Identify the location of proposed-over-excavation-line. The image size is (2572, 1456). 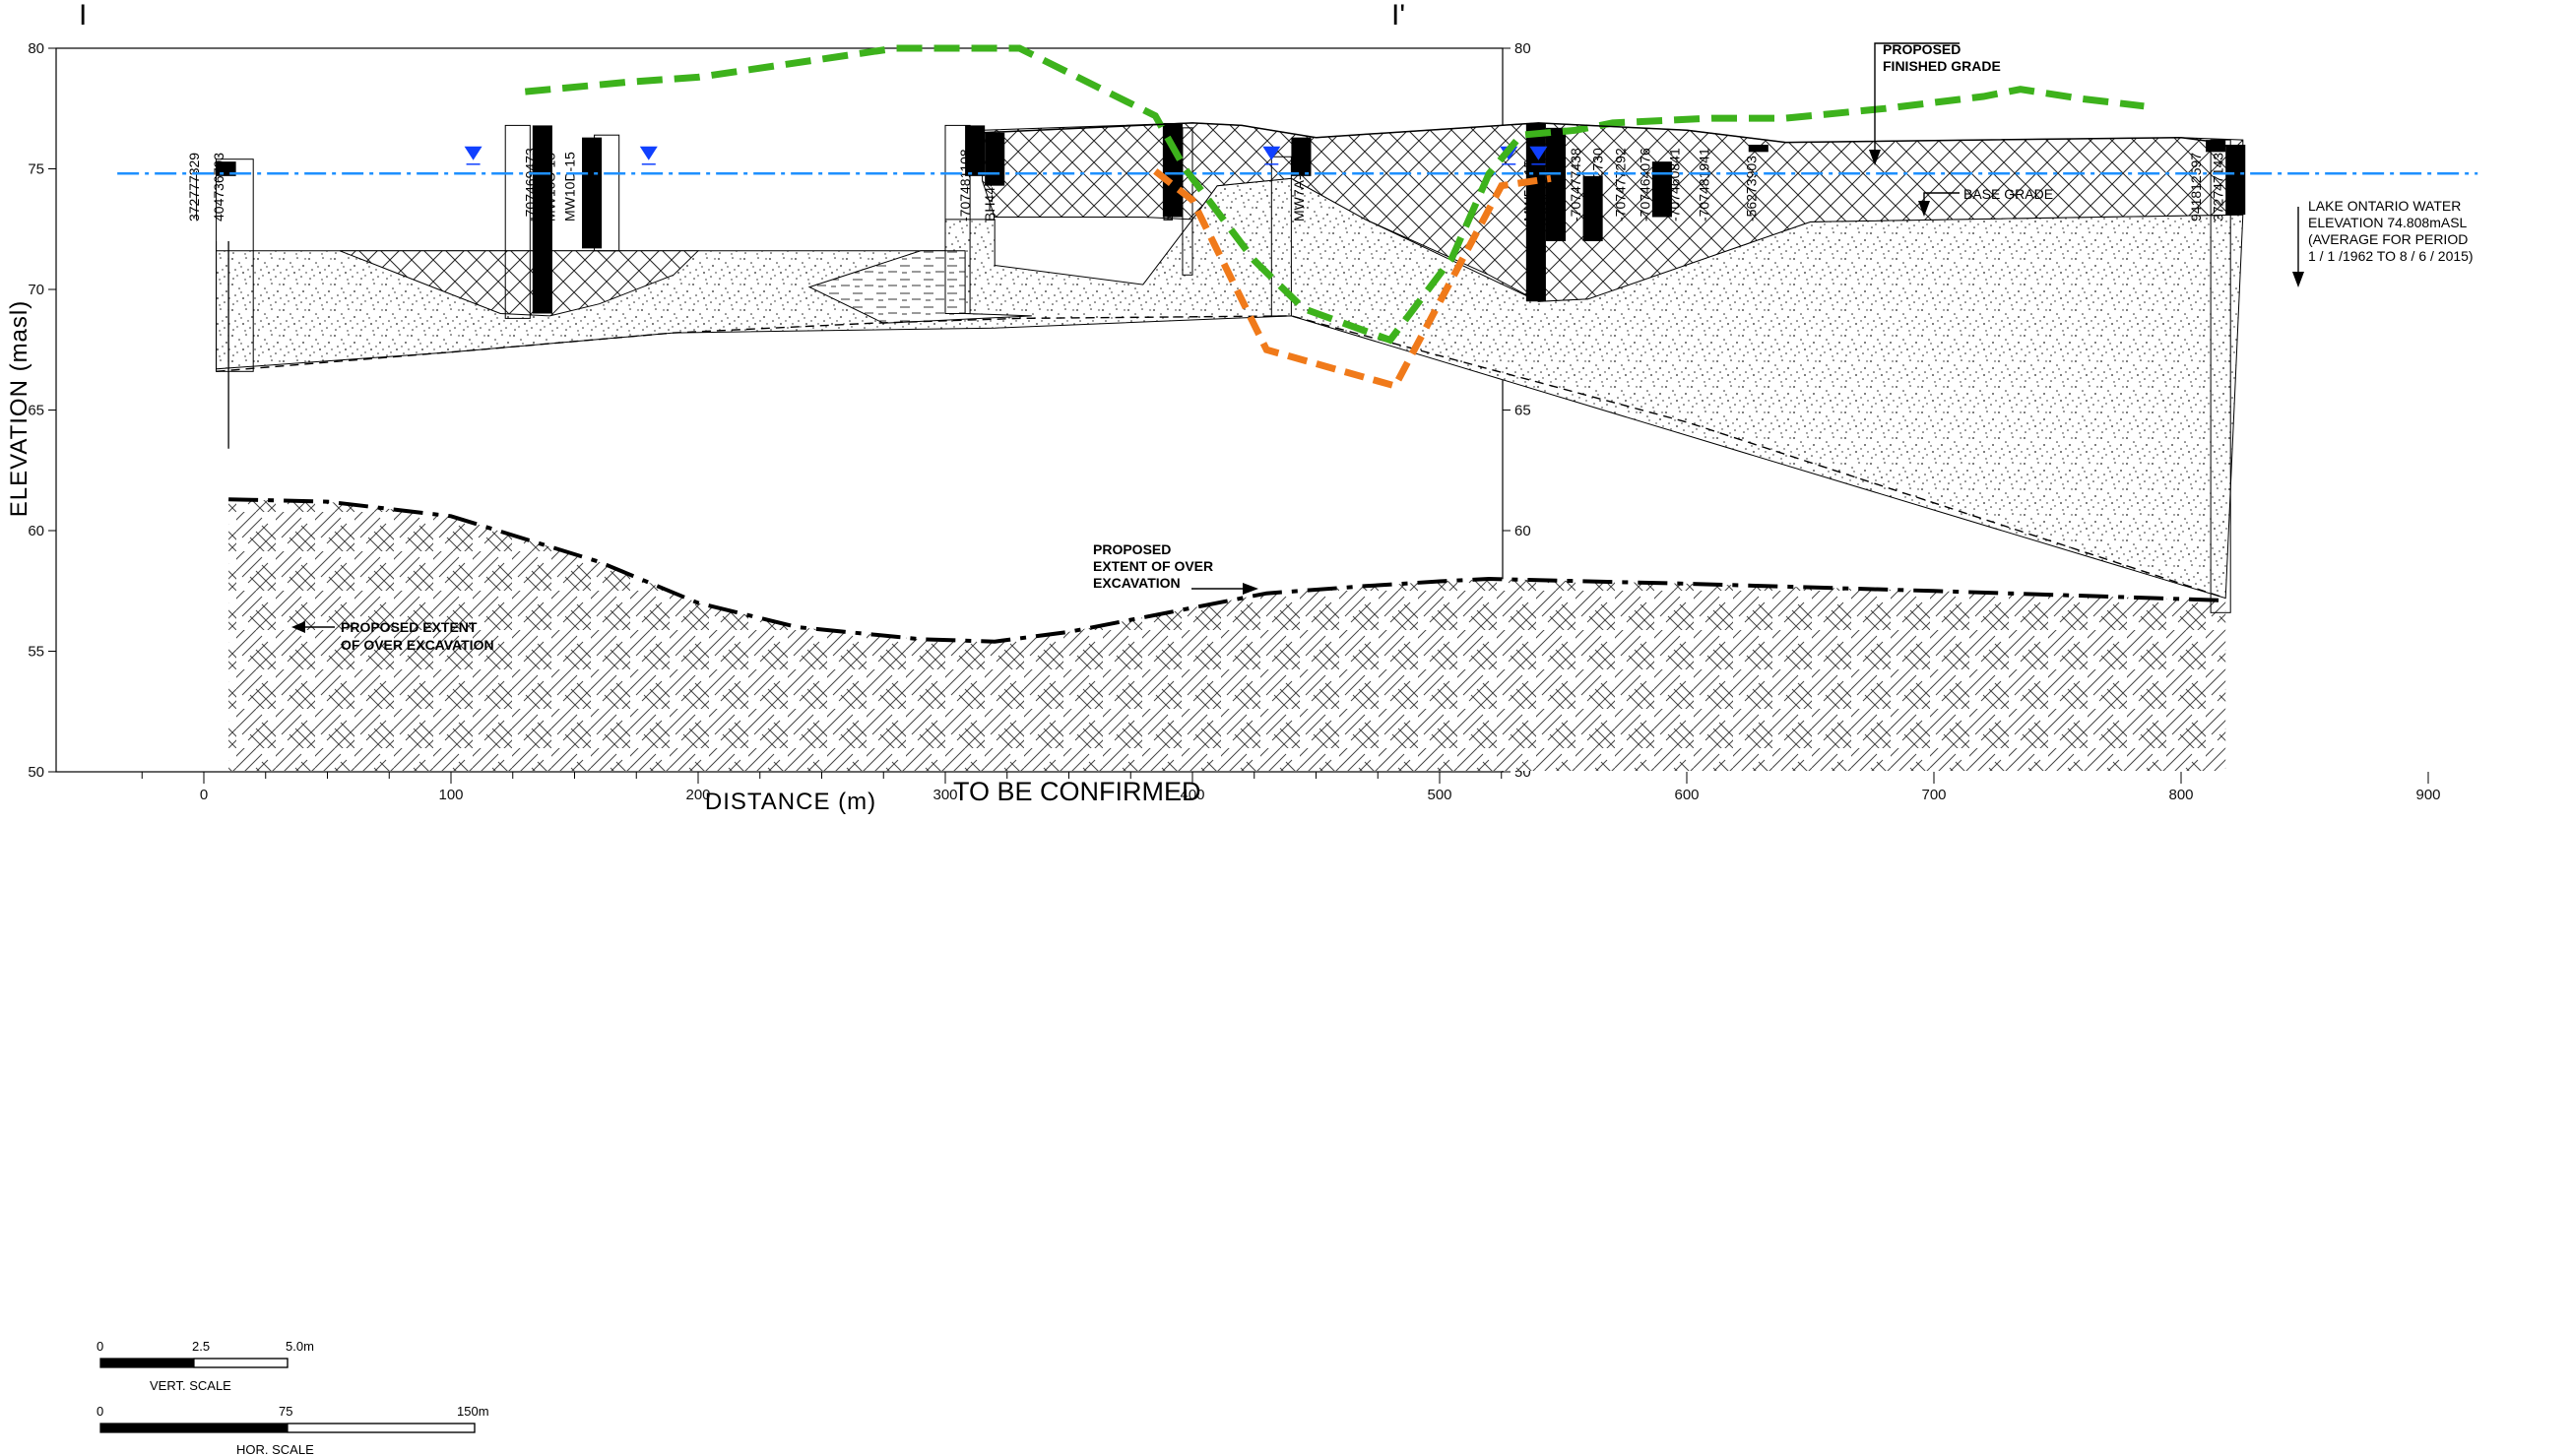
(1353, 279).